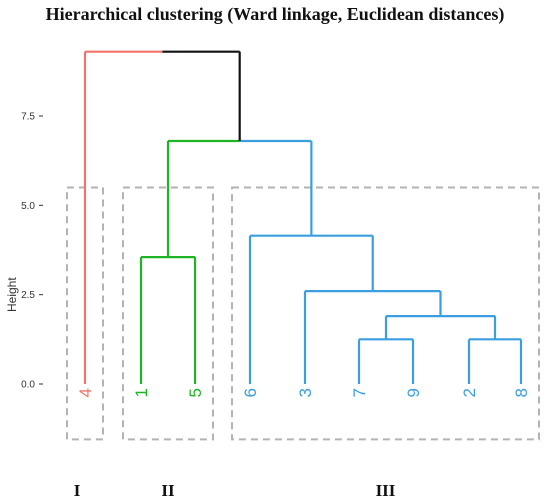 The image size is (550, 503). Describe the element at coordinates (28, 295) in the screenshot. I see `y-tick-label: 2.5` at that location.